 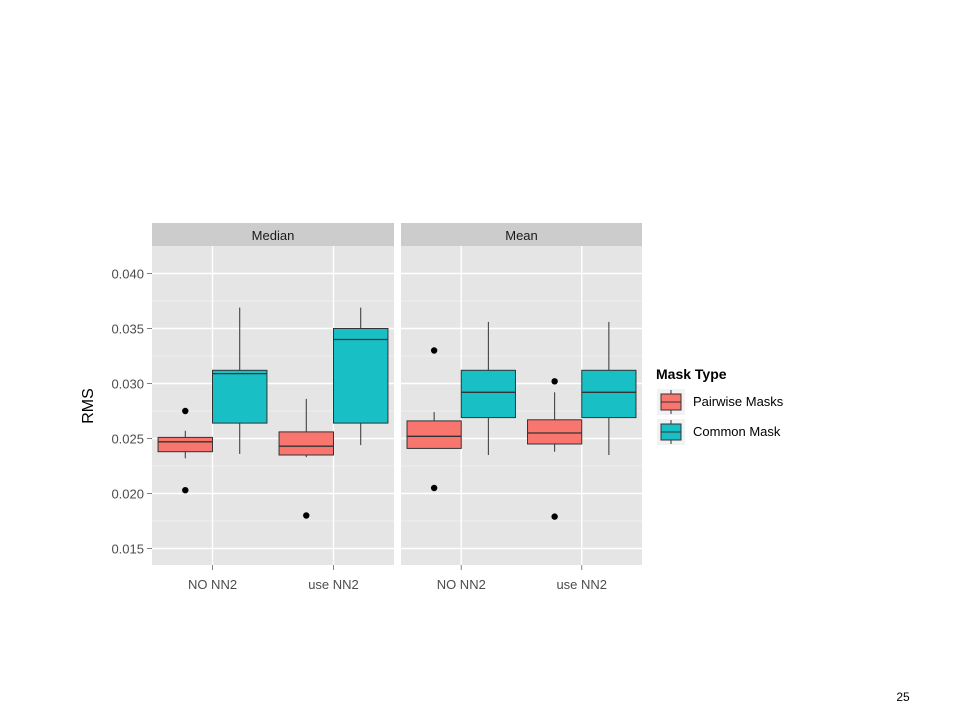 I want to click on legend-entry-label: Pairwise Masks, so click(x=738, y=401).